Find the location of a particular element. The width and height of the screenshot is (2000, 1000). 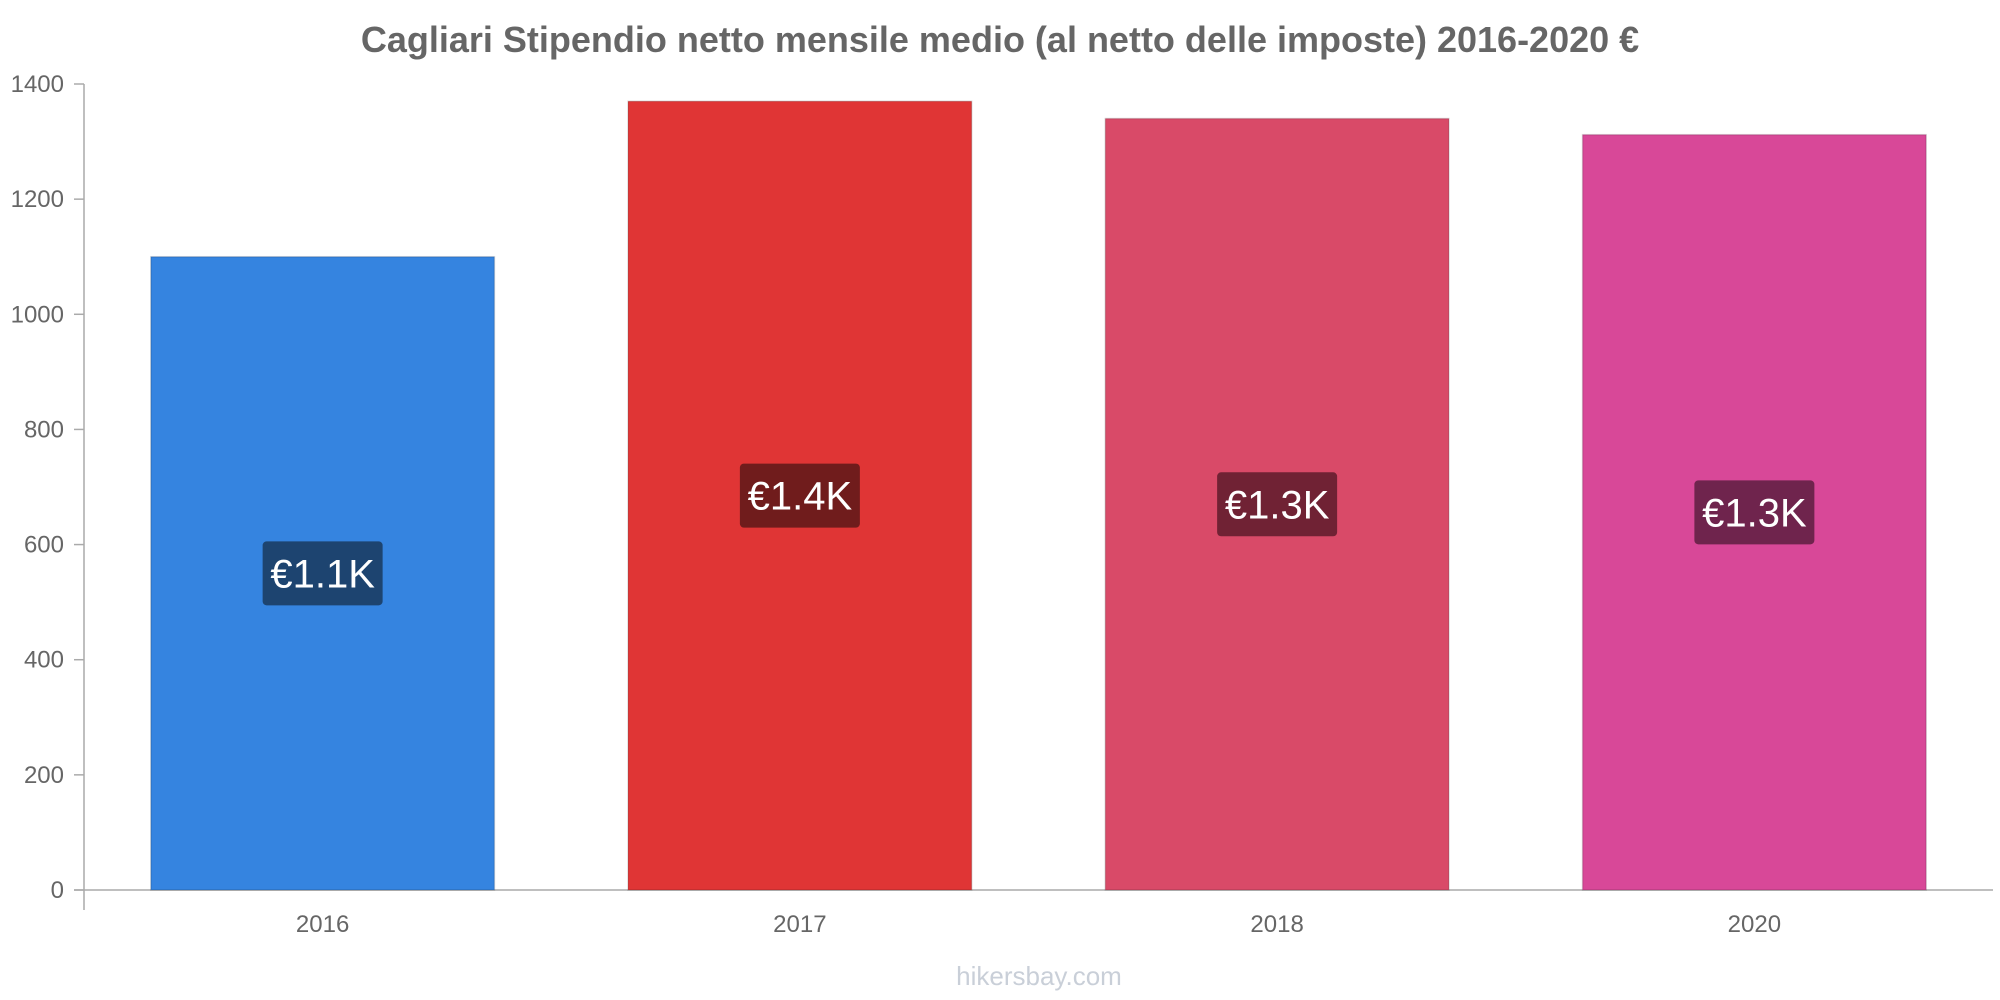

bar-group: €1.4K is located at coordinates (800, 495).